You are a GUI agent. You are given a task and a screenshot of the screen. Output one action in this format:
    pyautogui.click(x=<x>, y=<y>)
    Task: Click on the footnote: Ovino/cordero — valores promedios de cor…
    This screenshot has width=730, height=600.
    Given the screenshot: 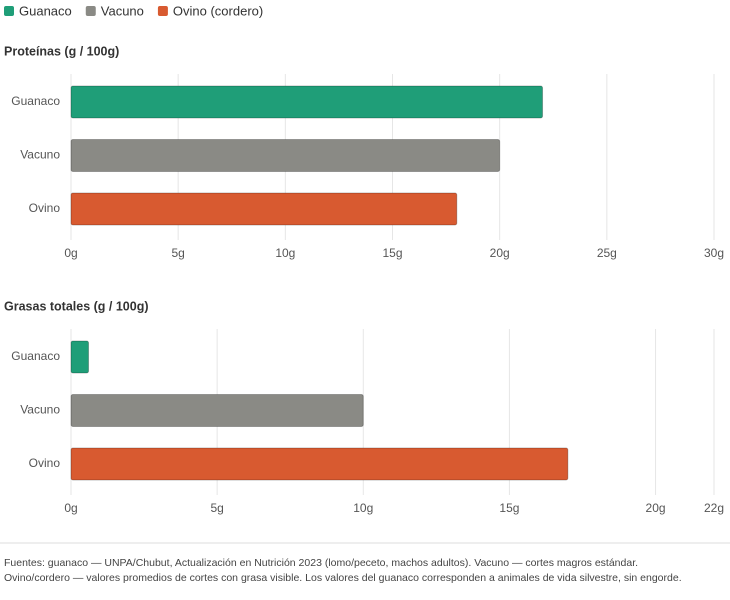 What is the action you would take?
    pyautogui.click(x=343, y=578)
    